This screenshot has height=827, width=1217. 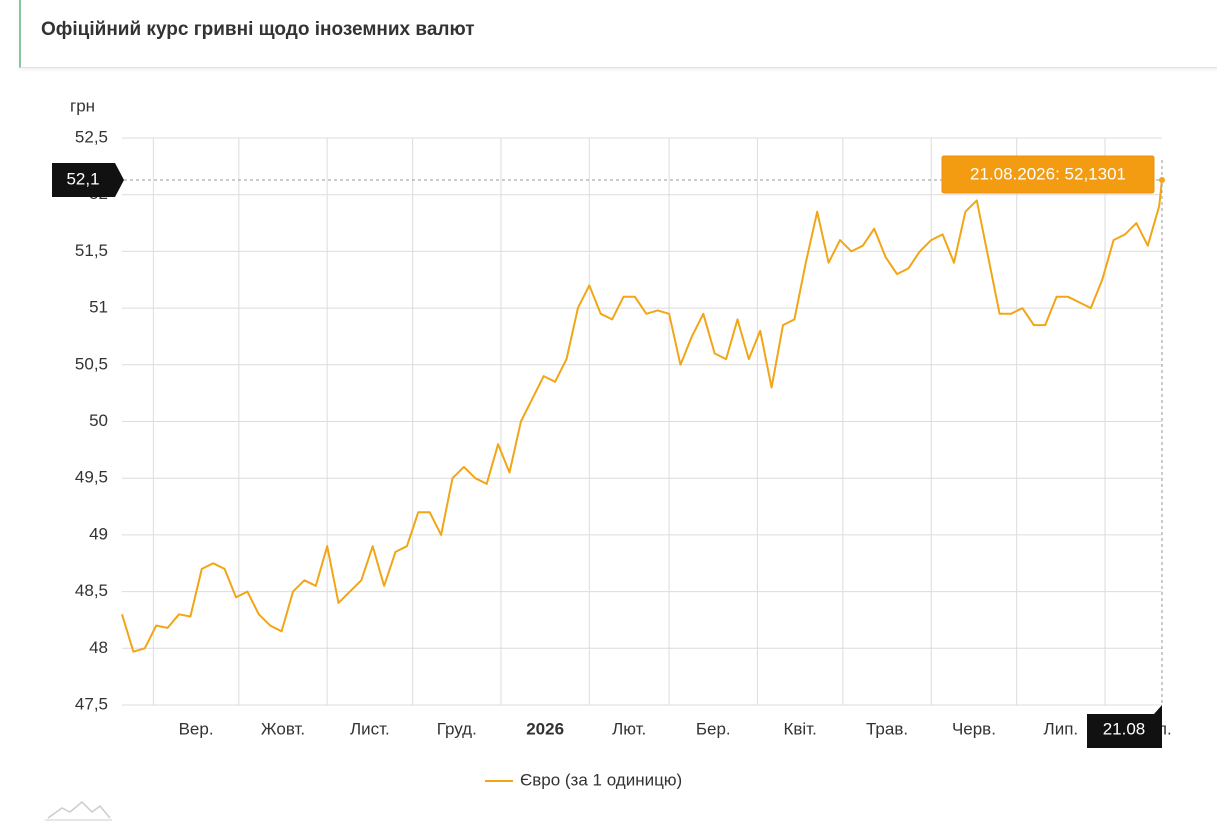 I want to click on crosshair-x-label: 21.08, so click(x=1124, y=728).